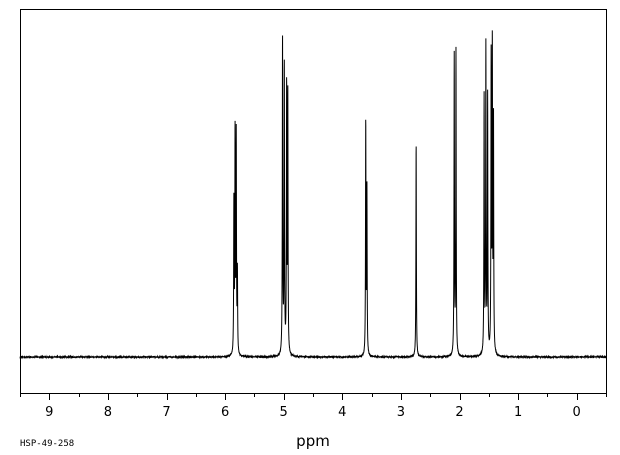 The width and height of the screenshot is (620, 455). I want to click on x-axis-tick-labels: 9 8 7 6 5 4 3 2 1 0, so click(313, 412).